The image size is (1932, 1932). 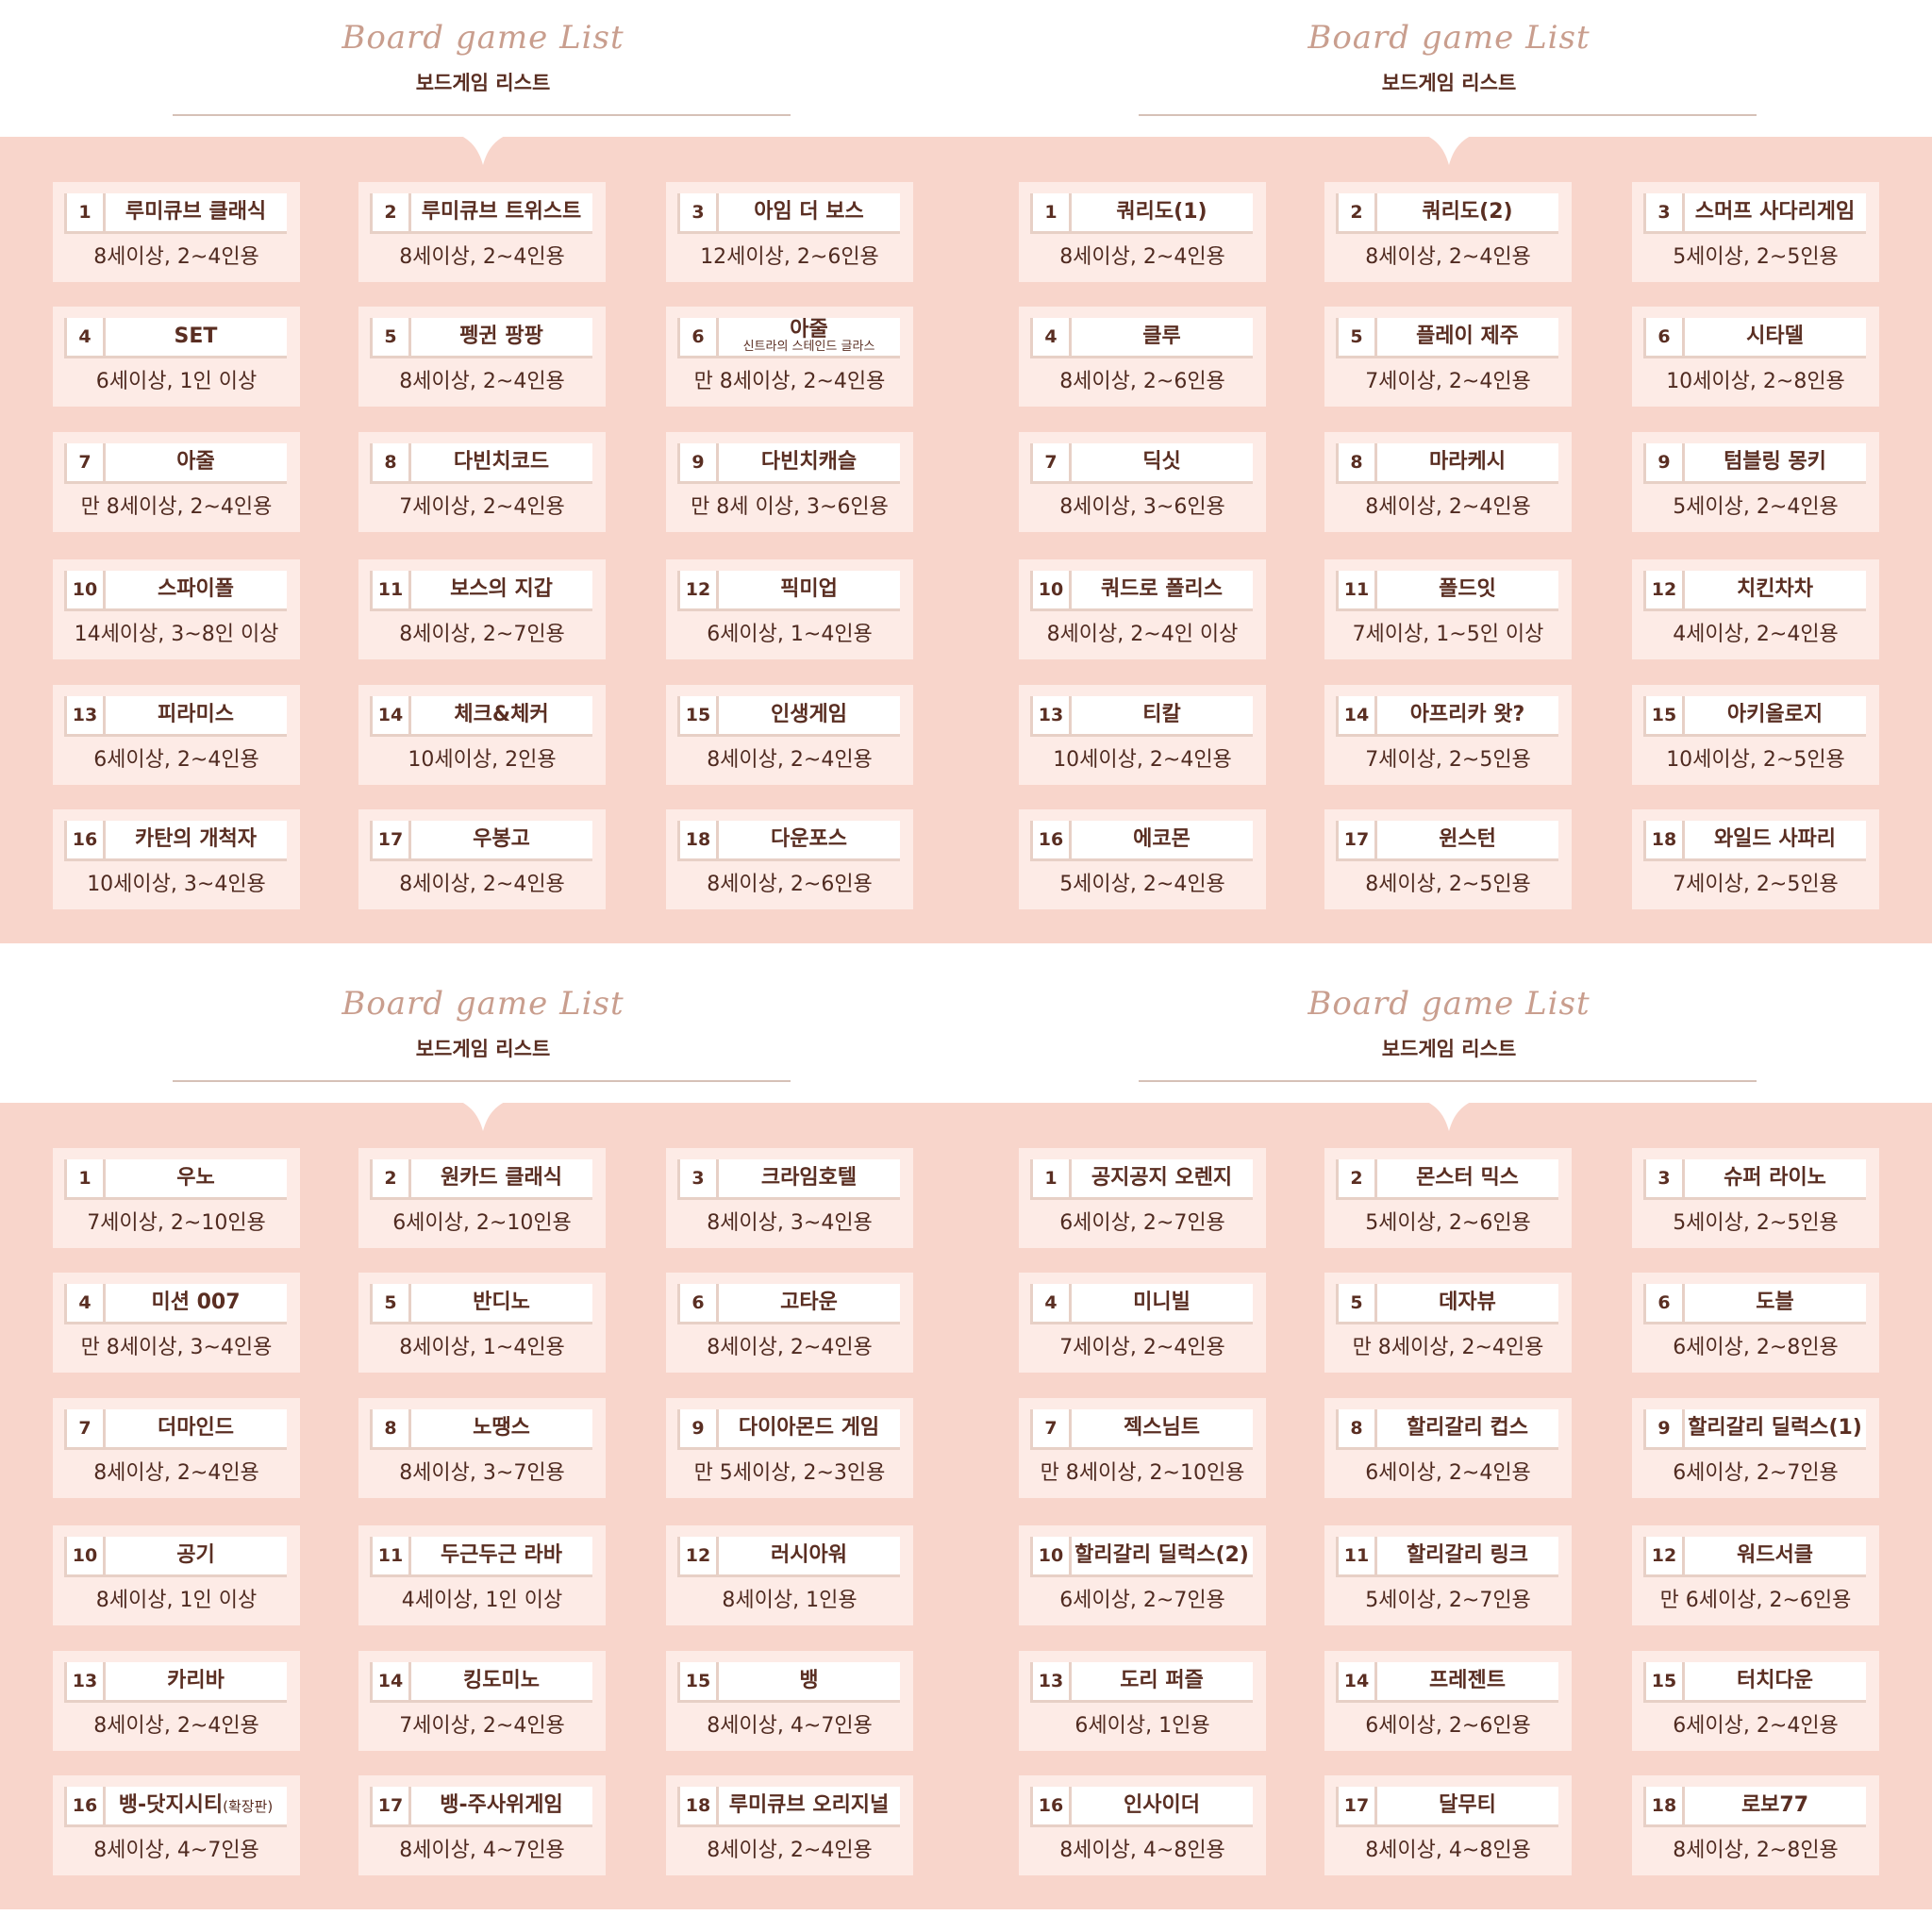 What do you see at coordinates (1162, 1178) in the screenshot?
I see `game-name: 공지공지 오렌지` at bounding box center [1162, 1178].